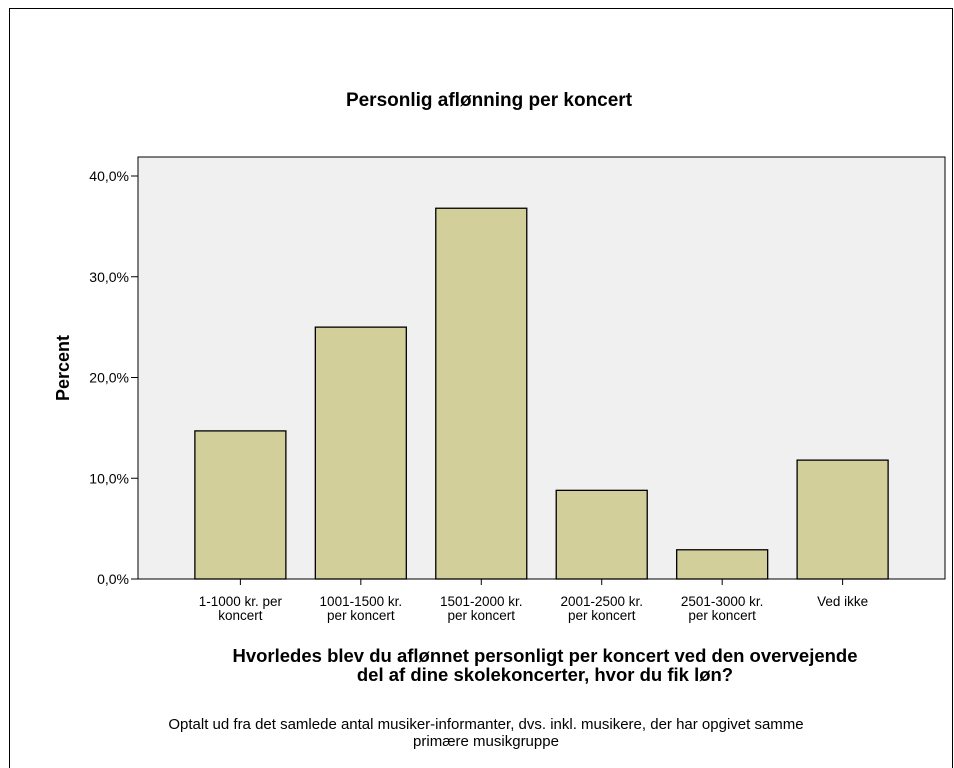 This screenshot has height=768, width=954. I want to click on y-tick-label: 30,0%, so click(109, 277).